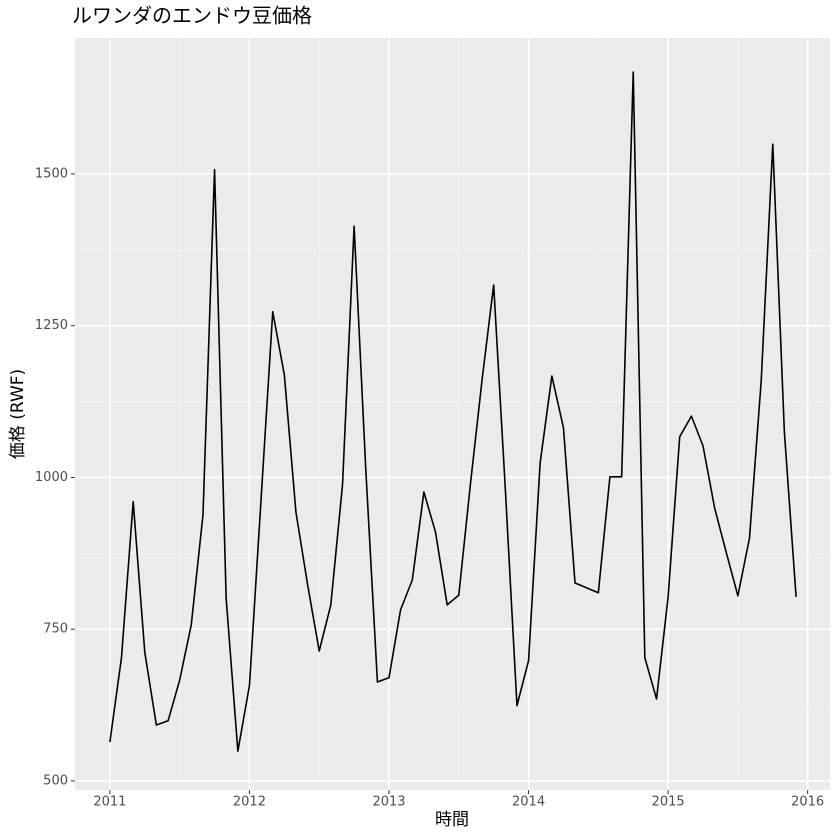  I want to click on y-tick-label: 1000, so click(51, 477).